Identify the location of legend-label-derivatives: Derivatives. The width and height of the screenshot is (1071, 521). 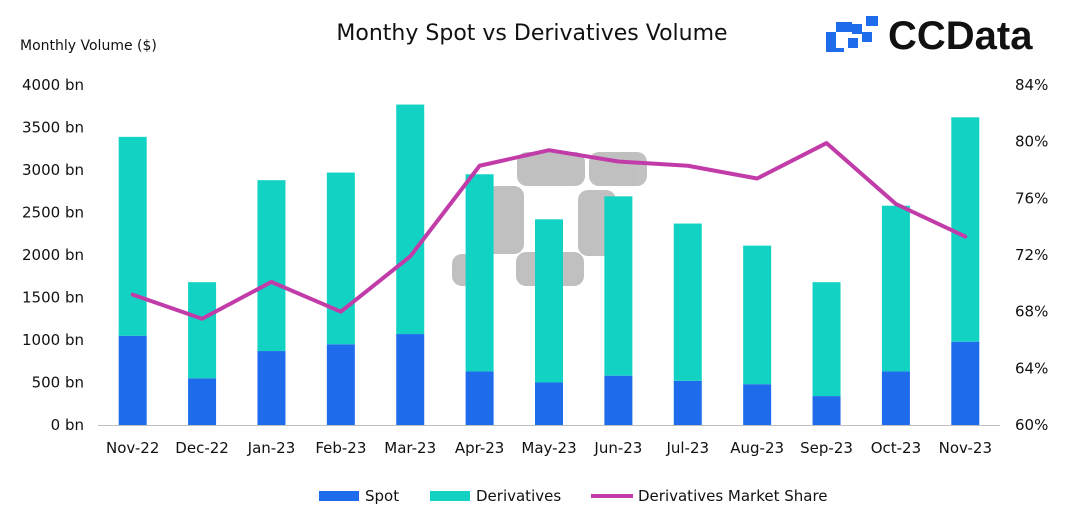
(518, 496).